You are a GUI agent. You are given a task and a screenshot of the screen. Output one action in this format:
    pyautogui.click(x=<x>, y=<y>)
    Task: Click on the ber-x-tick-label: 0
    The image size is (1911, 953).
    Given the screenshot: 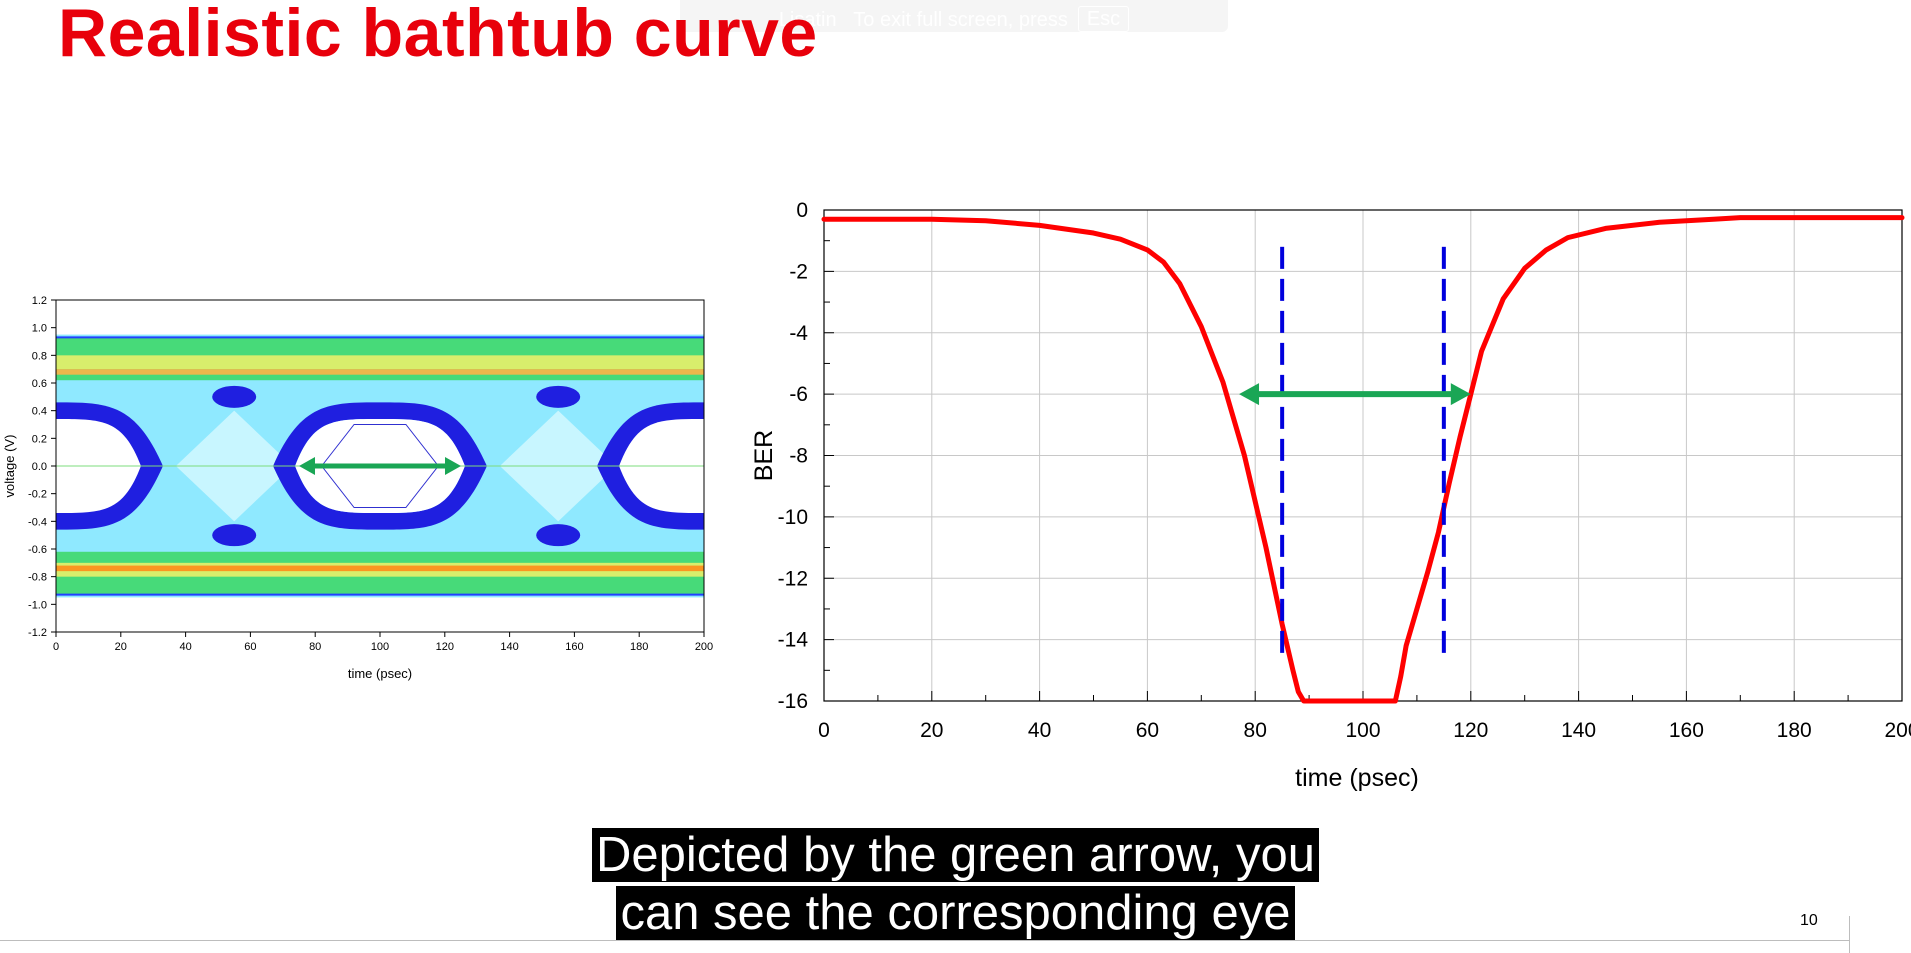 What is the action you would take?
    pyautogui.click(x=824, y=730)
    